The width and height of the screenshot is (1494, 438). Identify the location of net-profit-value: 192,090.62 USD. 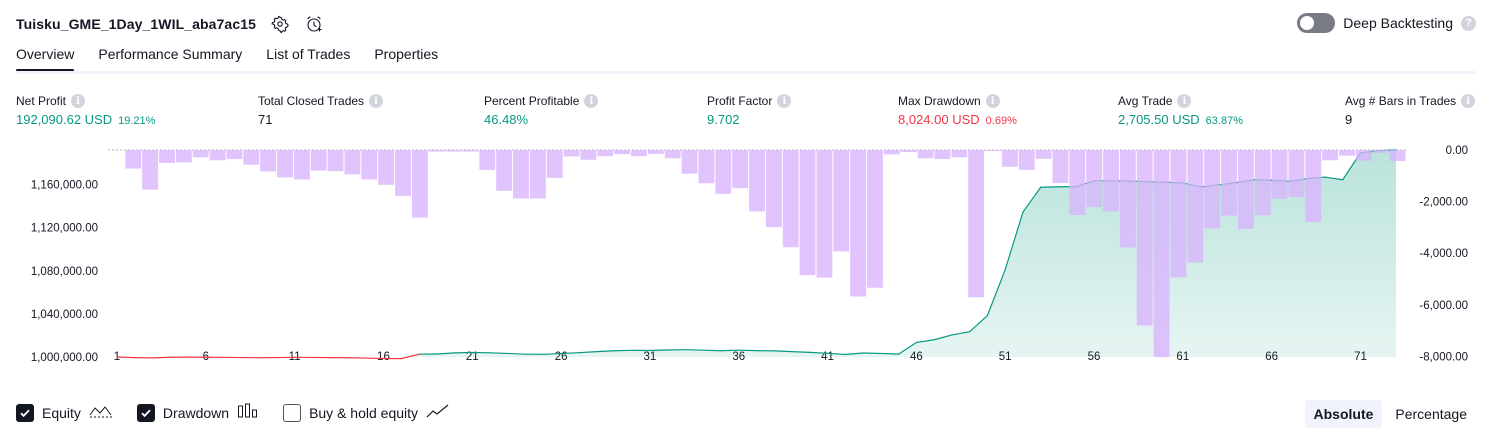
(64, 119).